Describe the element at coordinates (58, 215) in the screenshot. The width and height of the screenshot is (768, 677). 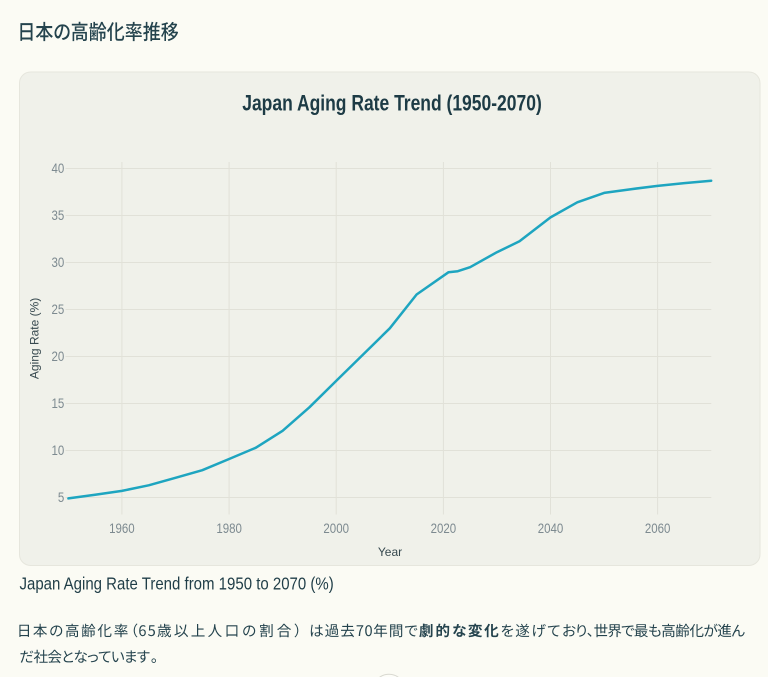
I see `svg-text: 35` at that location.